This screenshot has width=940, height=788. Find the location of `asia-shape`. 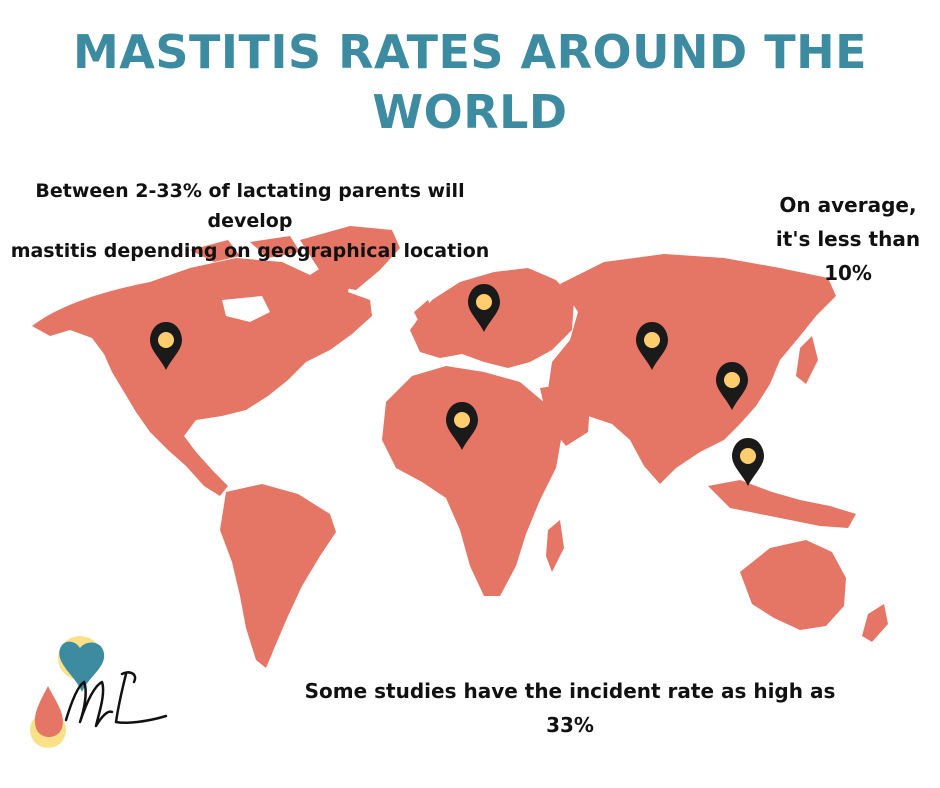

asia-shape is located at coordinates (692, 369).